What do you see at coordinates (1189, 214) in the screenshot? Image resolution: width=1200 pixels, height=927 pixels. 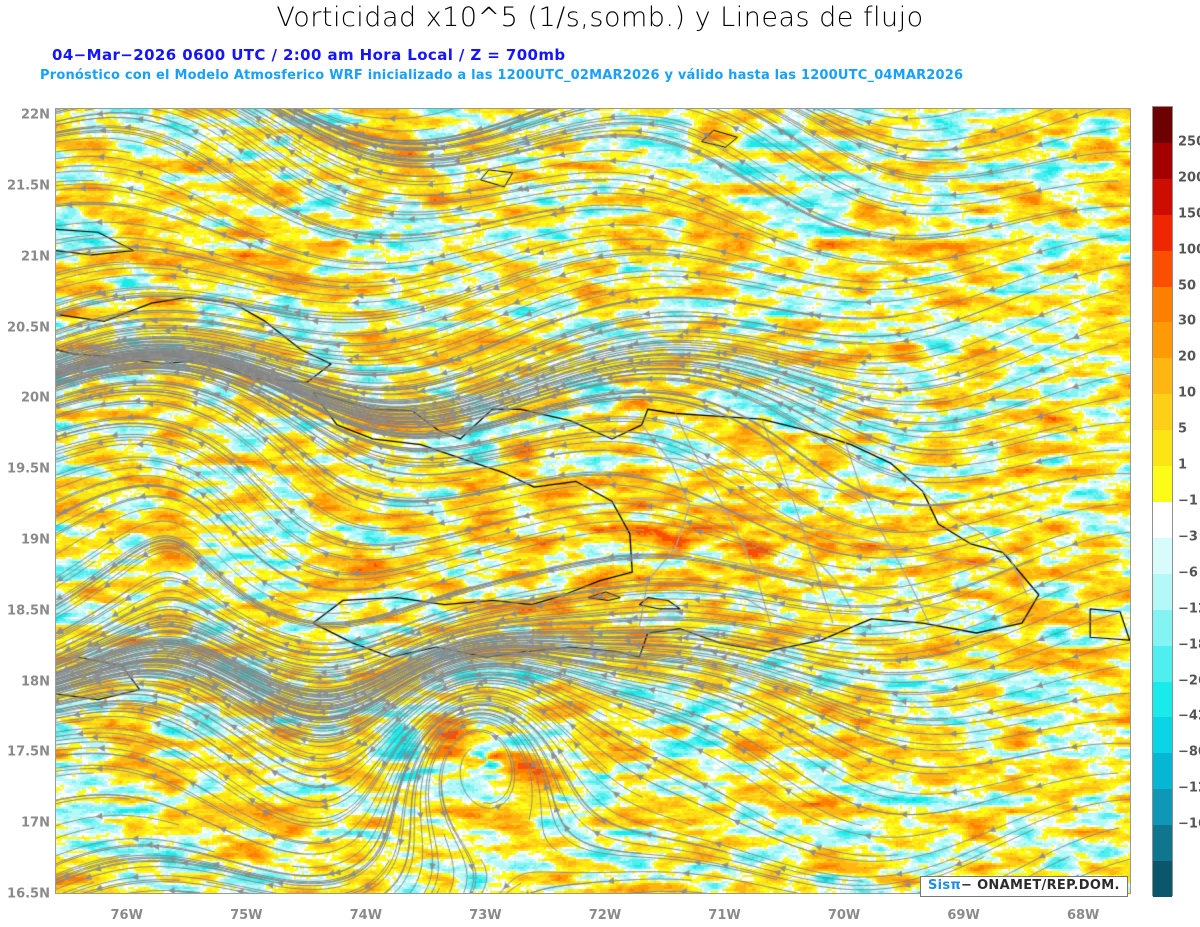 I see `colorbar-tick-label: 150` at bounding box center [1189, 214].